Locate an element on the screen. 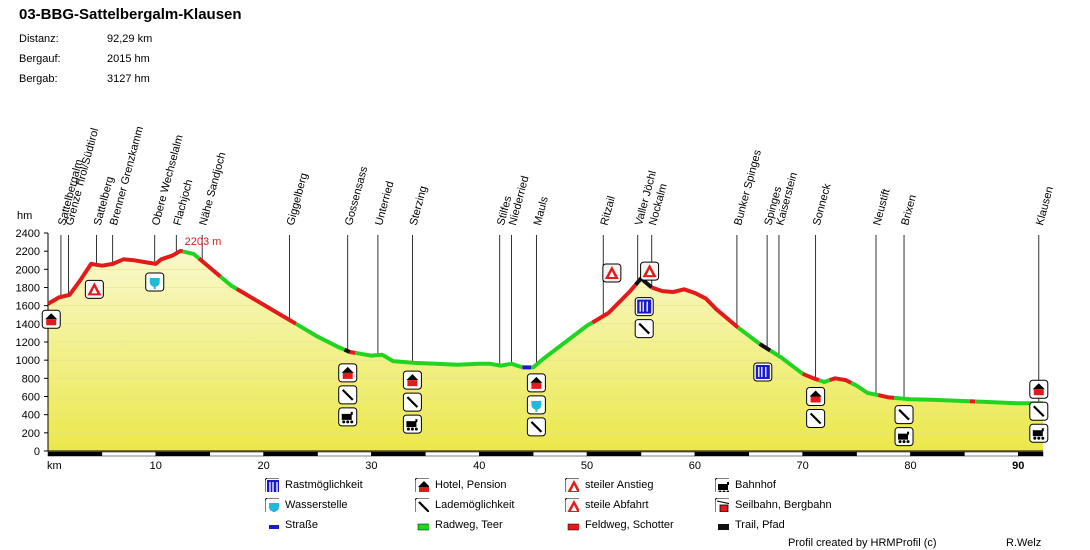 The image size is (1090, 550). legend-label: Bahnhof is located at coordinates (755, 485).